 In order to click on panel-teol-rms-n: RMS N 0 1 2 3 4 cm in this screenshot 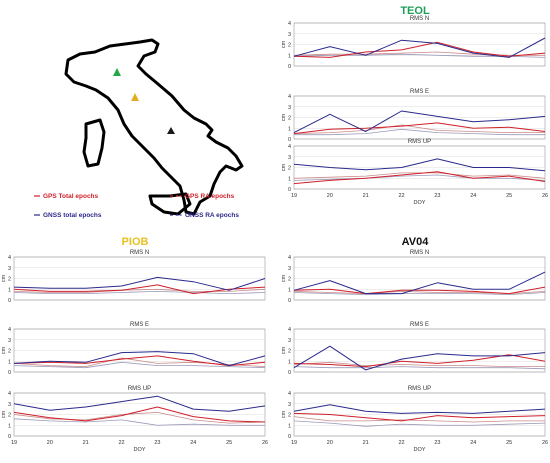, I will do `click(413, 43)`.